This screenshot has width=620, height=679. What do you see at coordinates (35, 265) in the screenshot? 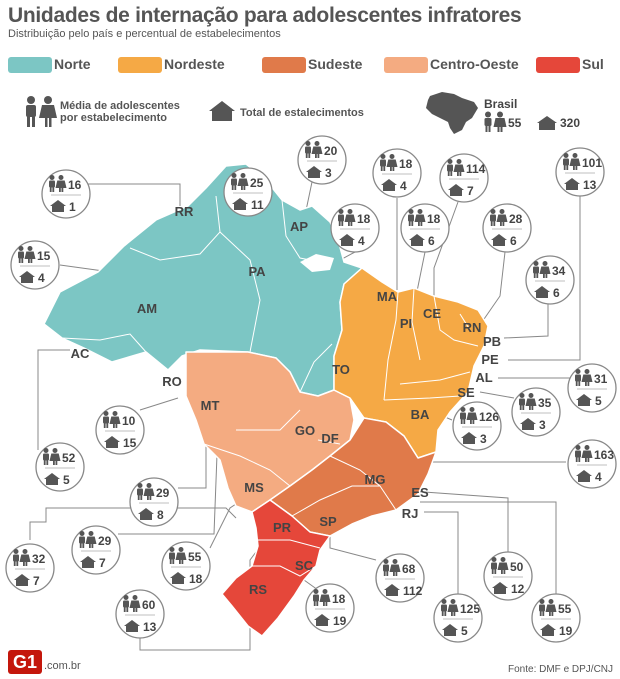
I see `state-callout-am: 15 4` at bounding box center [35, 265].